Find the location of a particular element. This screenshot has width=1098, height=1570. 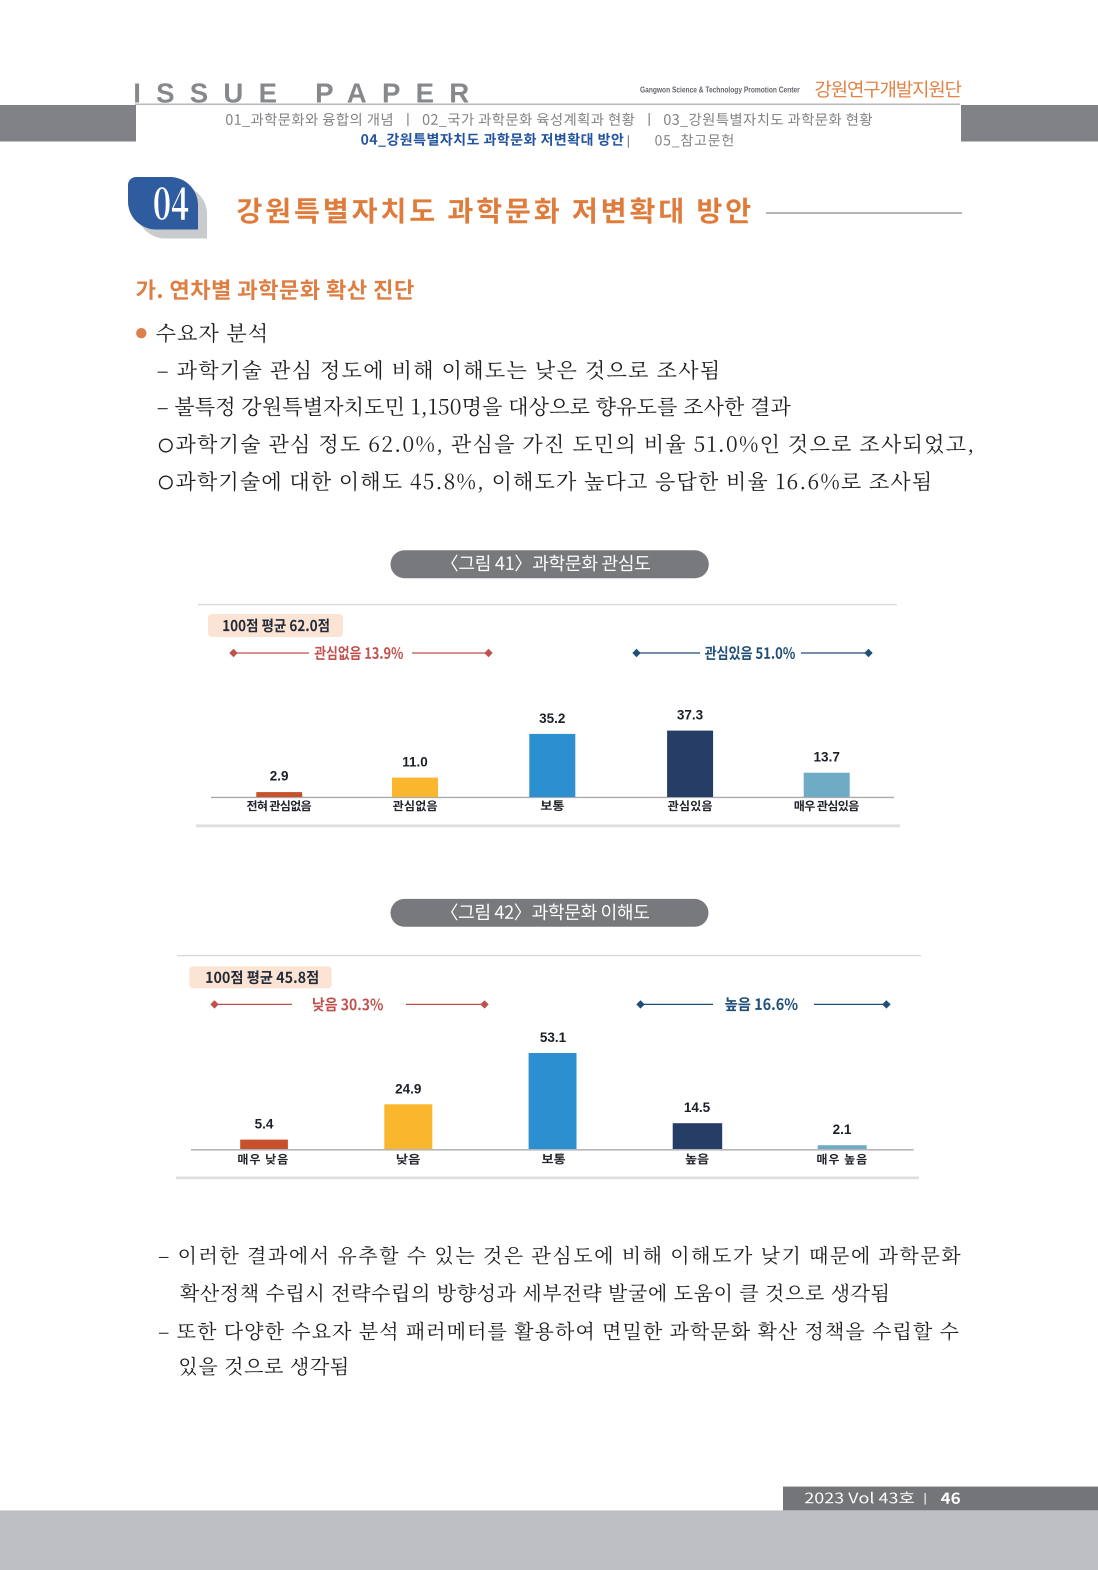

svg-text: 13.7 is located at coordinates (827, 757).